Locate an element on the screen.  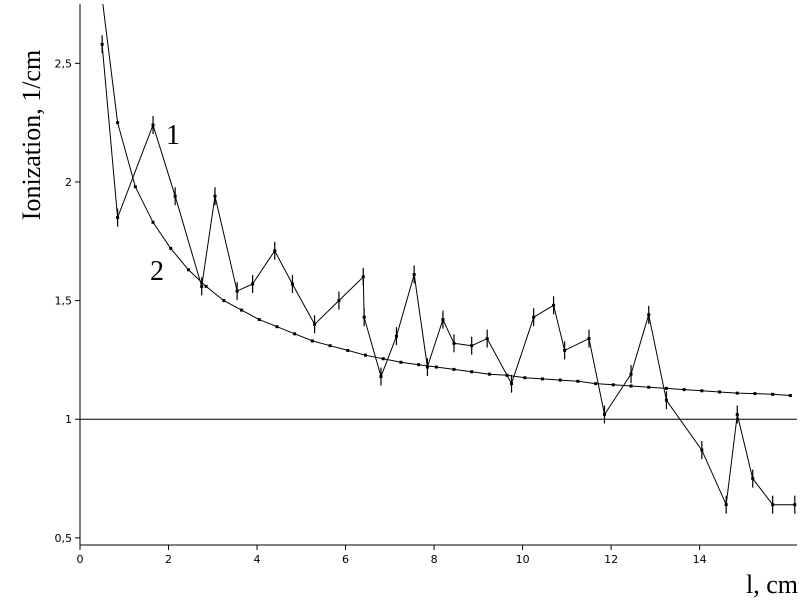
y-tick-label: 2 is located at coordinates (68, 182).